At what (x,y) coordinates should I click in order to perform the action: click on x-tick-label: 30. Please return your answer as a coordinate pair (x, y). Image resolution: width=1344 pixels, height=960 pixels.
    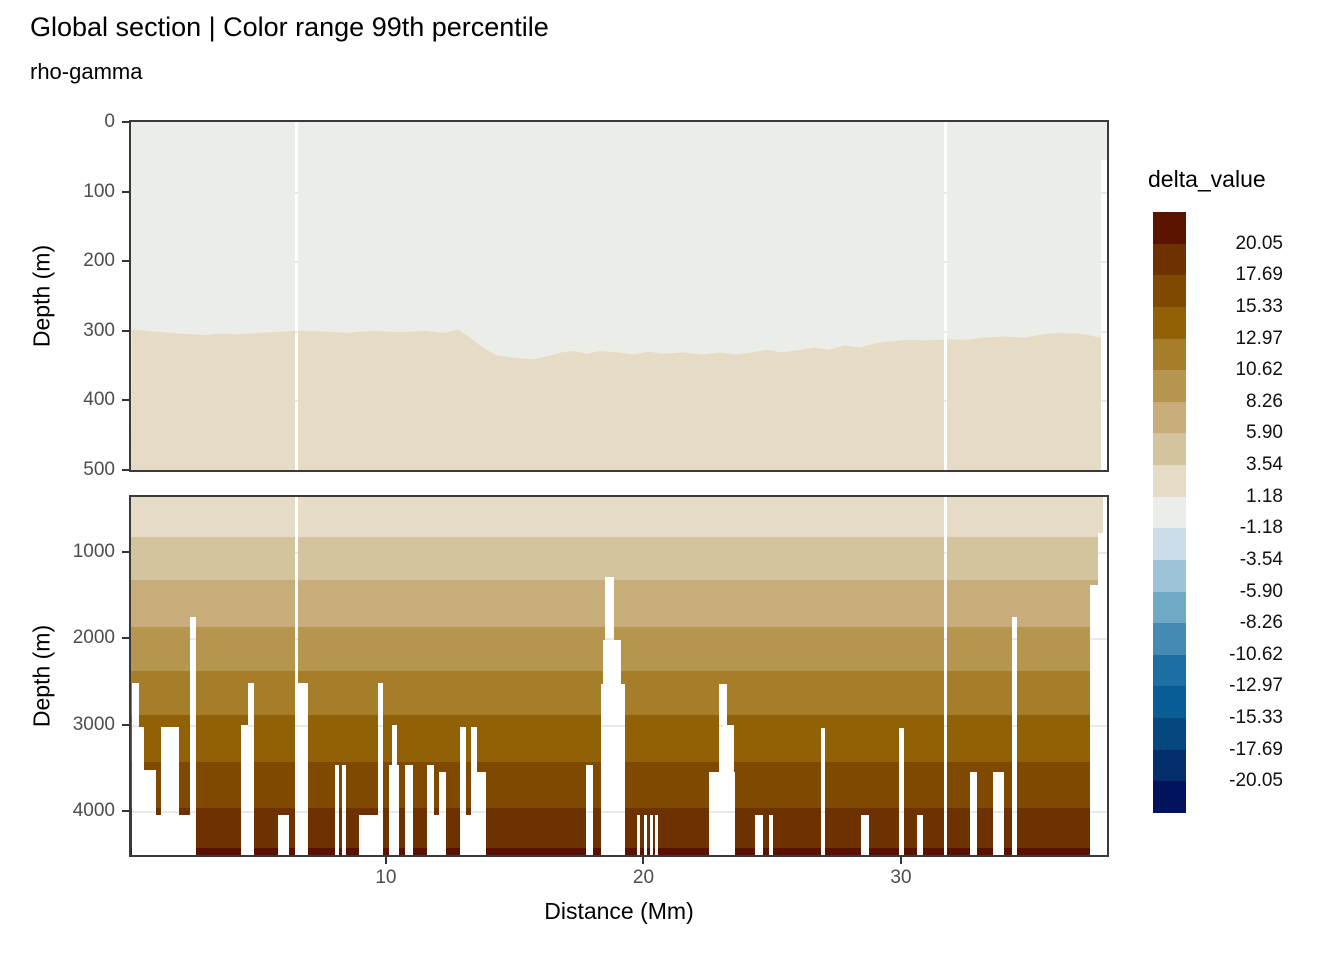
    Looking at the image, I should click on (901, 877).